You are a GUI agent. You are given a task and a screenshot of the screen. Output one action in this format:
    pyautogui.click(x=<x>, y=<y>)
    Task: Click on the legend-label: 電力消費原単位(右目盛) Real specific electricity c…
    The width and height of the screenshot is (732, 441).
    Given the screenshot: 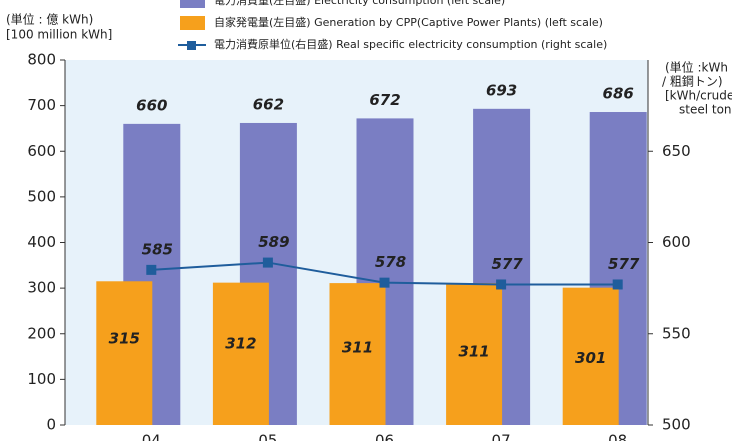 What is the action you would take?
    pyautogui.click(x=410, y=44)
    